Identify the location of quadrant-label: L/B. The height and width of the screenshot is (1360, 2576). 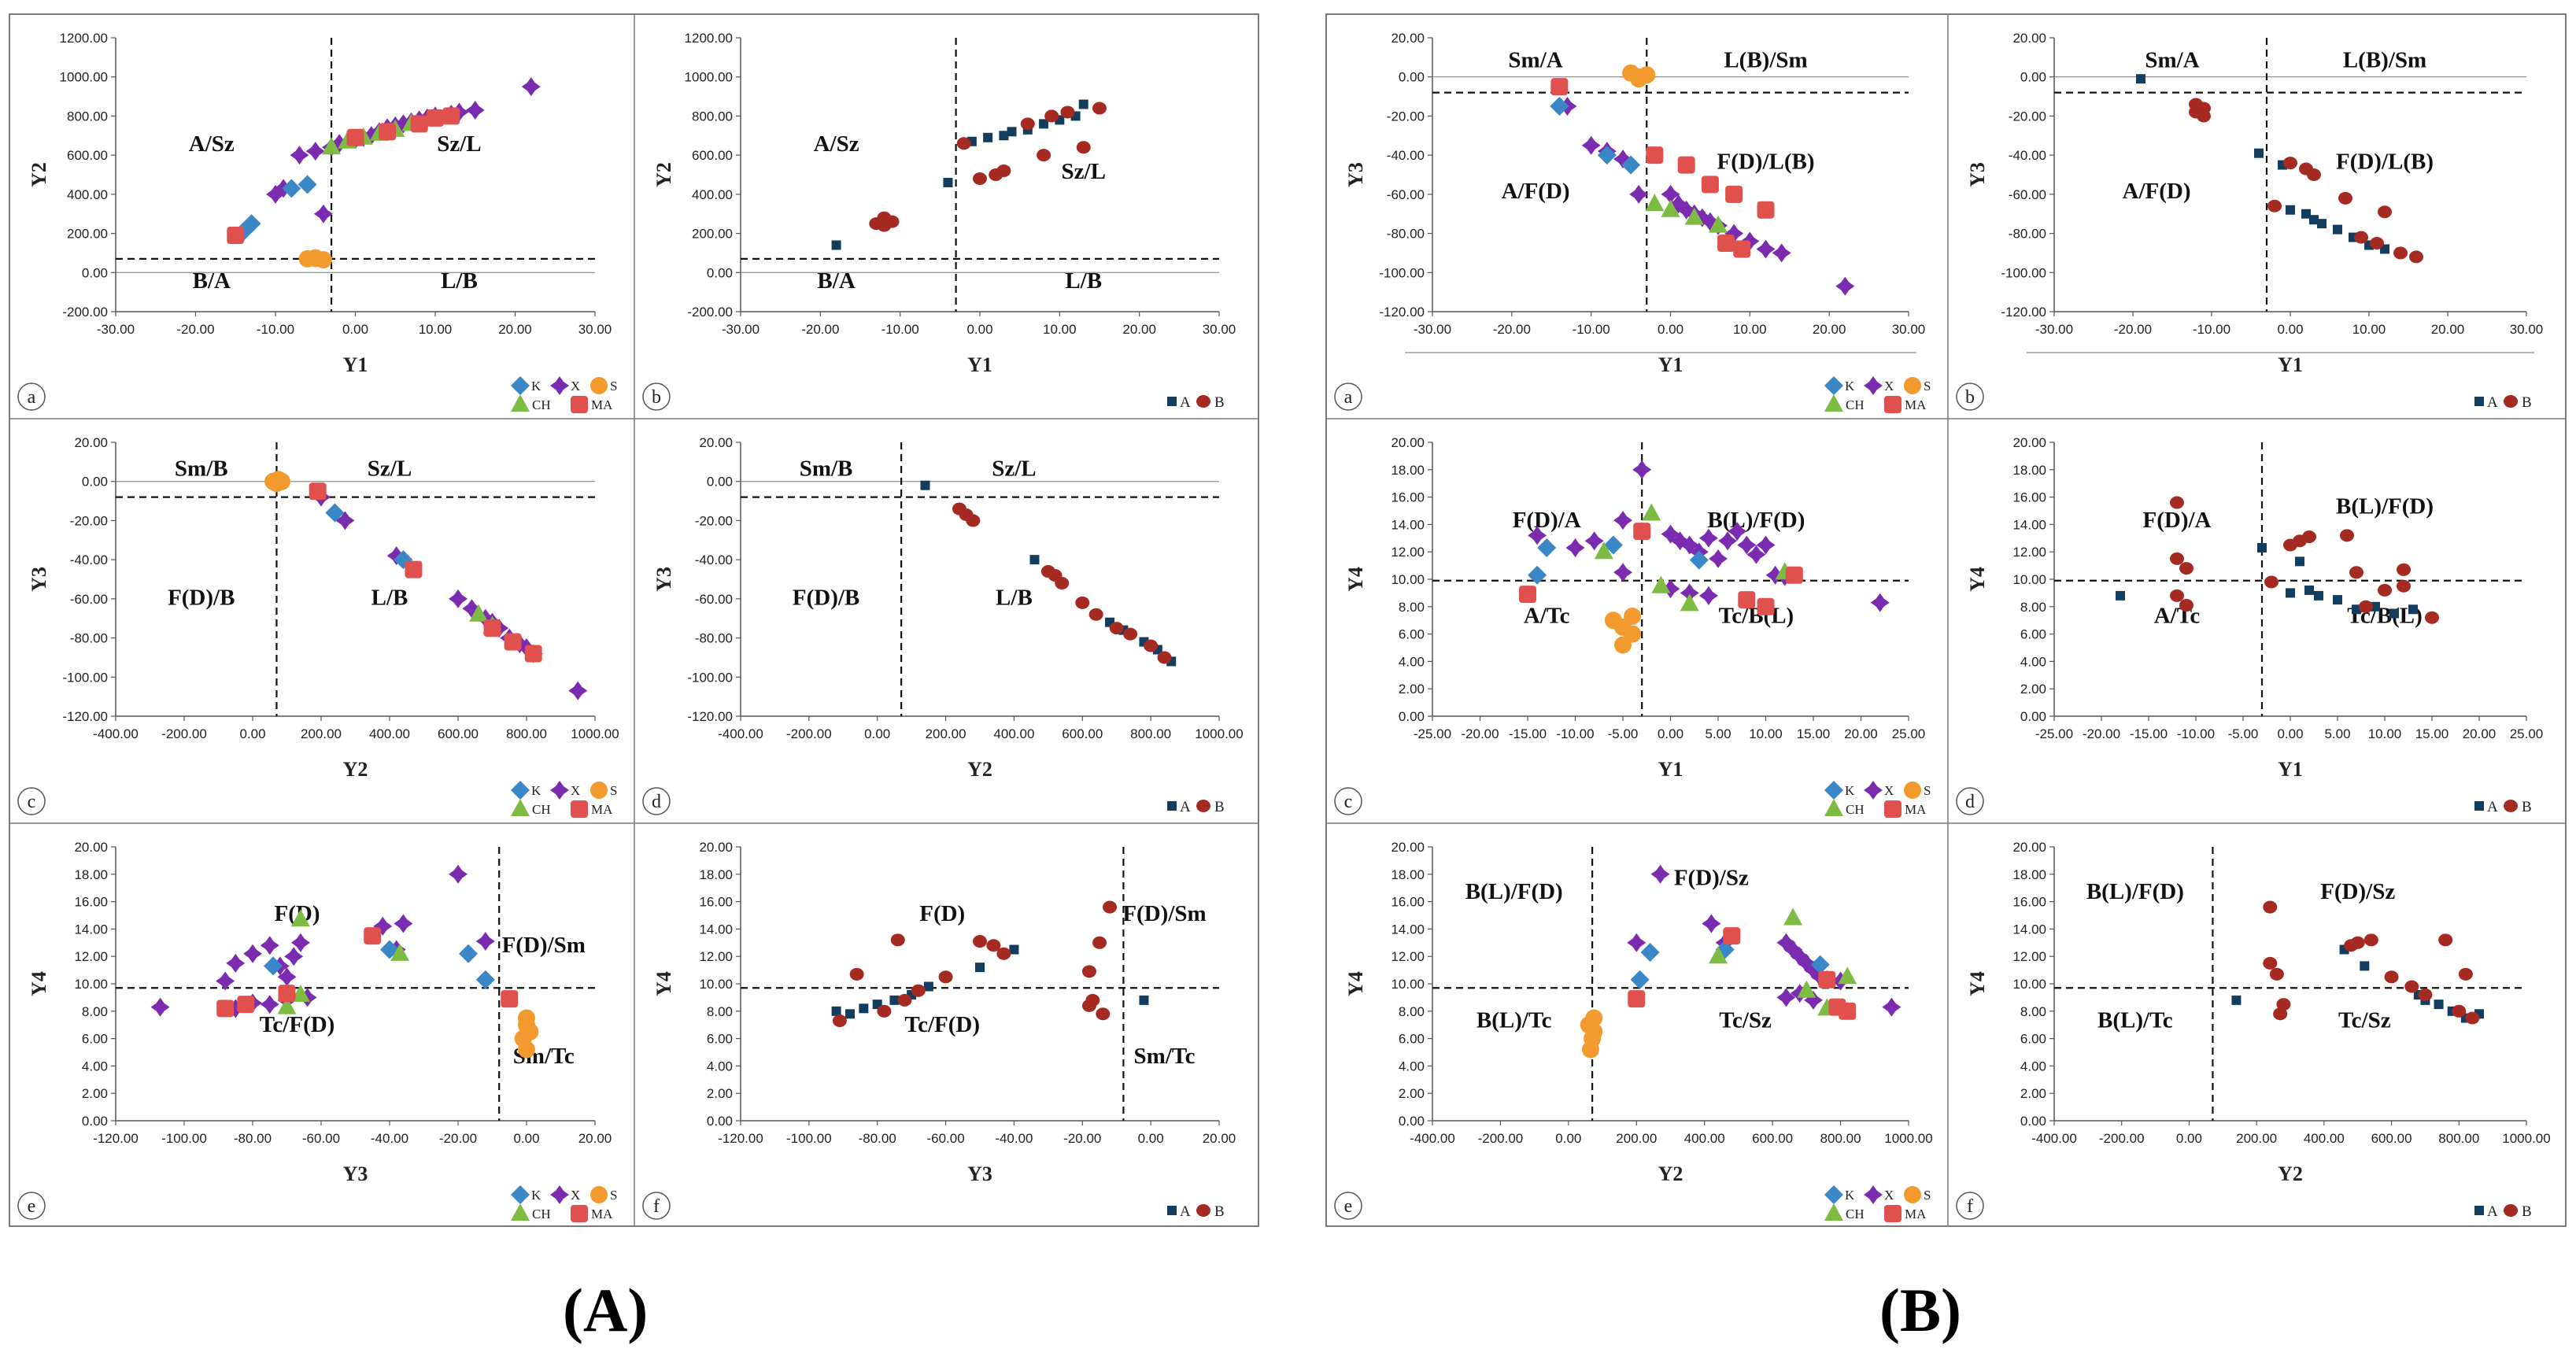
(1014, 597).